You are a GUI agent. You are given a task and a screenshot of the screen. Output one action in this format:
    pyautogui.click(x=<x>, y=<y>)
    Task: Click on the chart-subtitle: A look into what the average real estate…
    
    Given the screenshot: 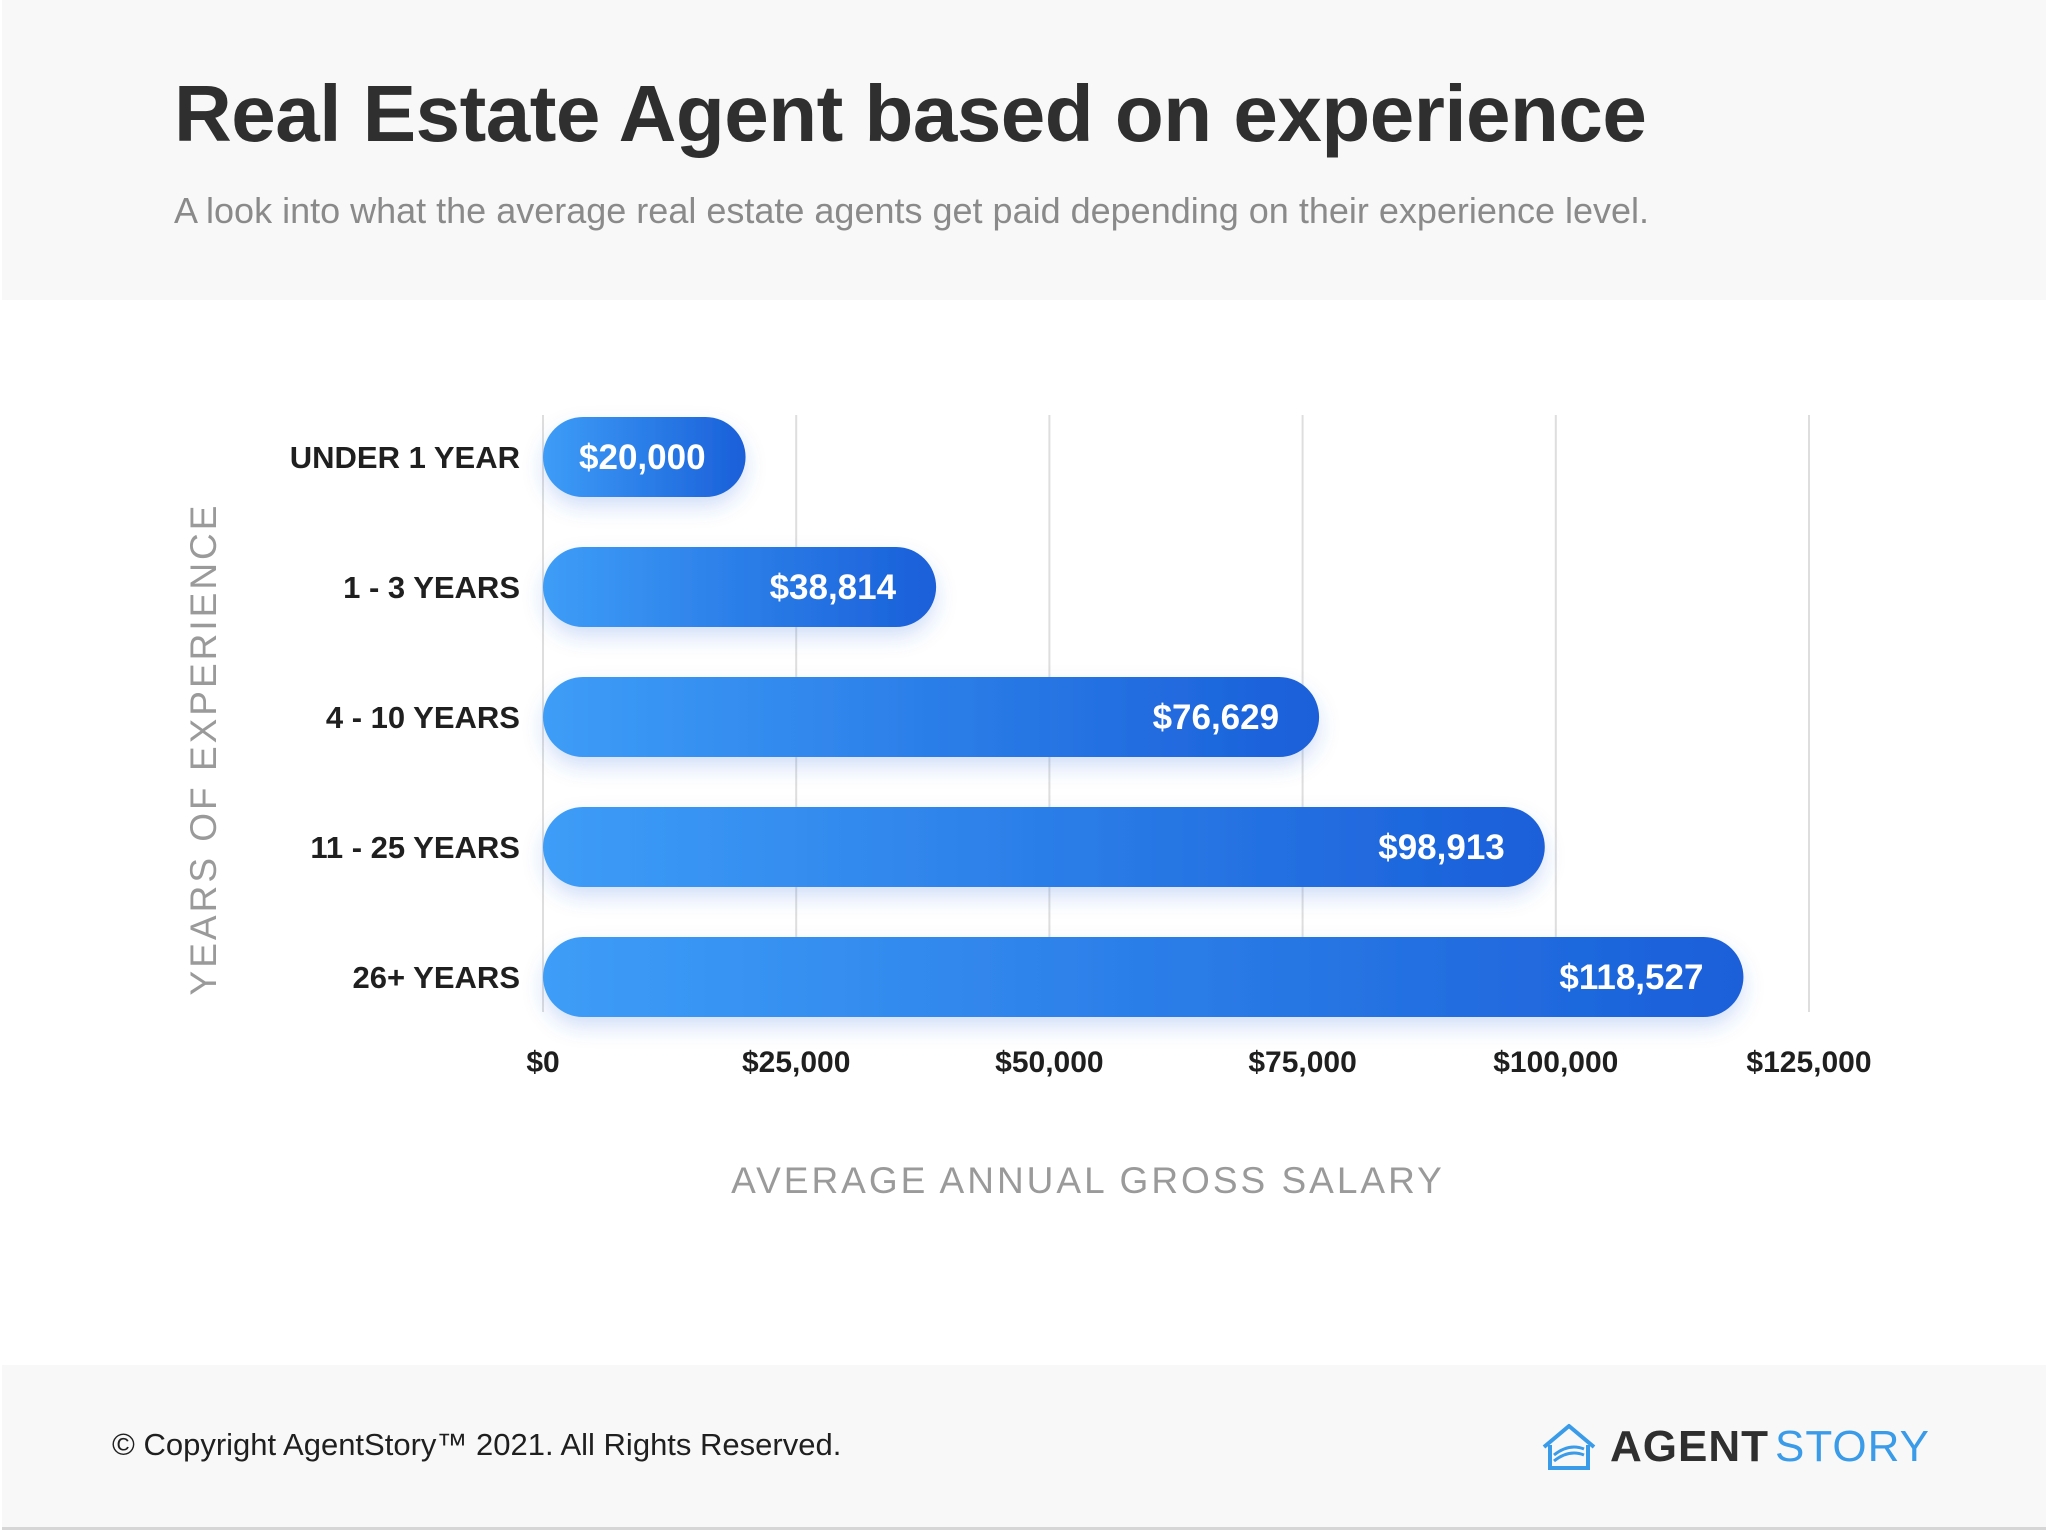 What is the action you would take?
    pyautogui.click(x=912, y=210)
    